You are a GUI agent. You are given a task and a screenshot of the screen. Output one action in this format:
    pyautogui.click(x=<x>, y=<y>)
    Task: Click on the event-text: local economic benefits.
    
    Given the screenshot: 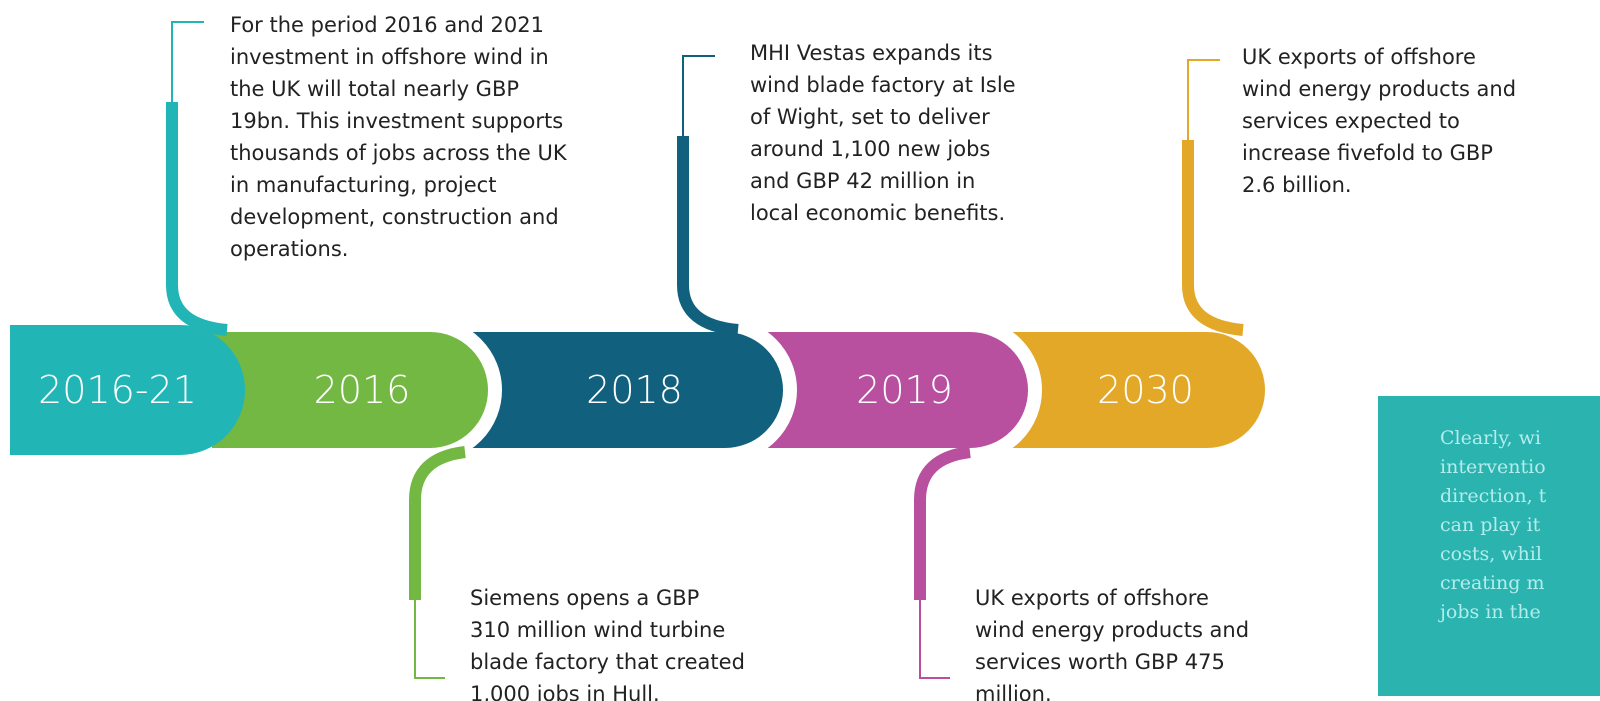 What is the action you would take?
    pyautogui.click(x=877, y=213)
    